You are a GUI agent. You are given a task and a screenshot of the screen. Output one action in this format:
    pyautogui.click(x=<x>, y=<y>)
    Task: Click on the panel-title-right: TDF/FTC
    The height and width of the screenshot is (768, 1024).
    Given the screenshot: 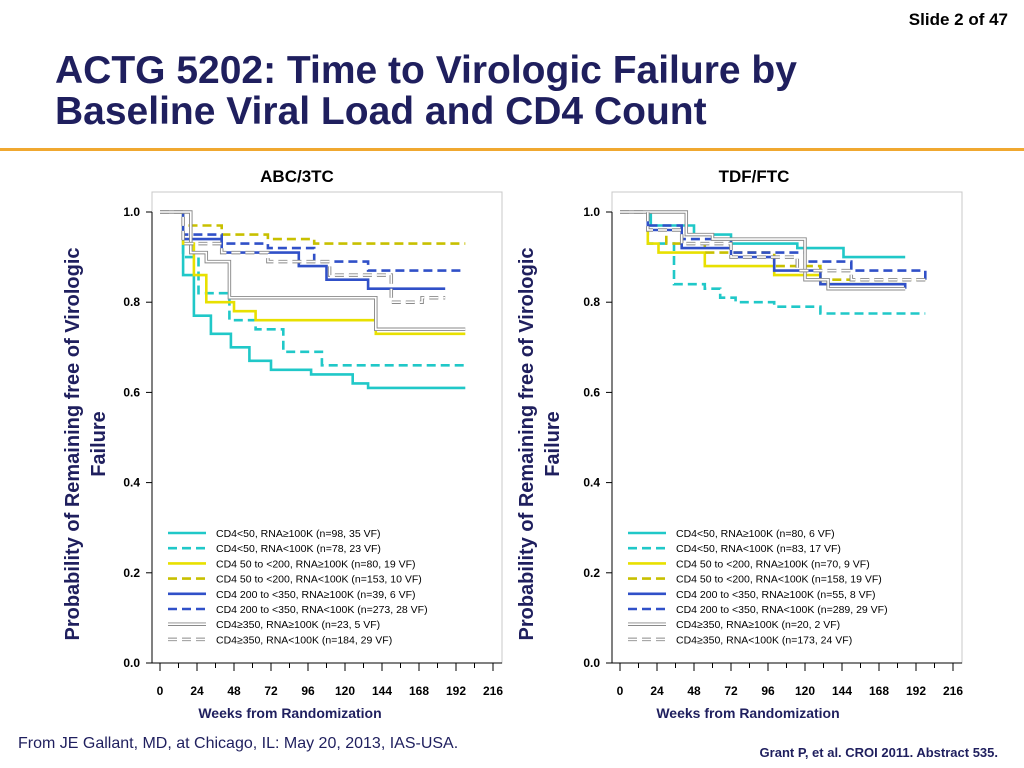 What is the action you would take?
    pyautogui.click(x=754, y=176)
    